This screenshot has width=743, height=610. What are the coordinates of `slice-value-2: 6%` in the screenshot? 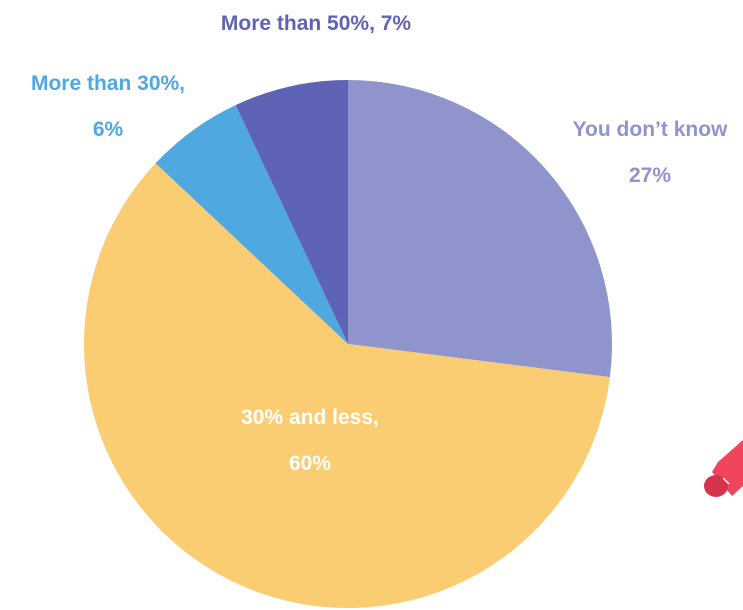 It's located at (108, 129).